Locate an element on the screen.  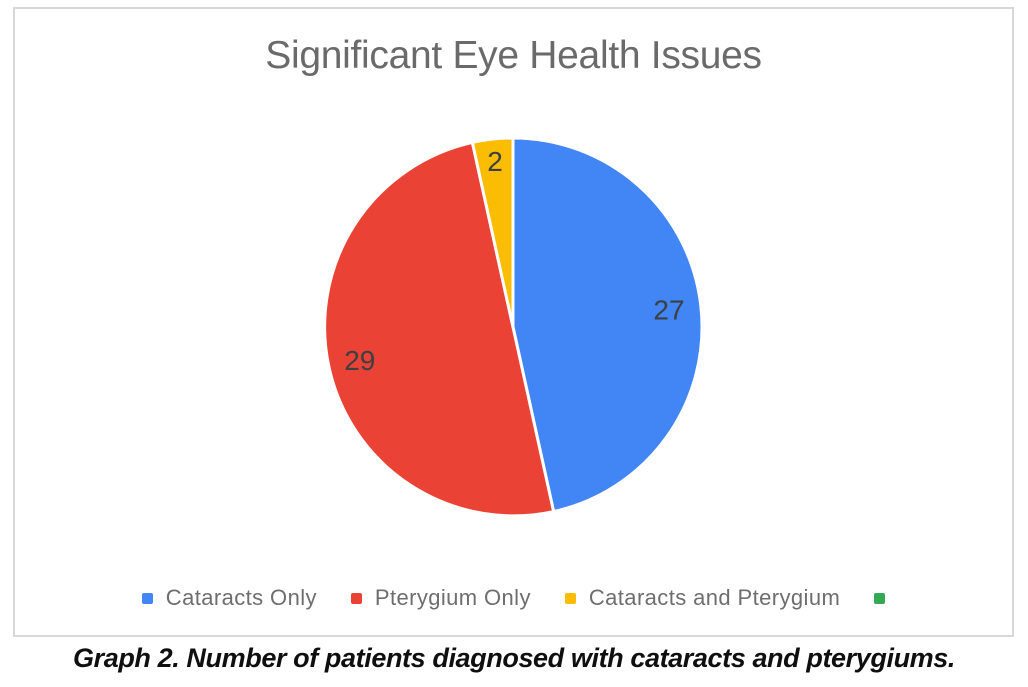
legend-label: Pterygium Only is located at coordinates (452, 597).